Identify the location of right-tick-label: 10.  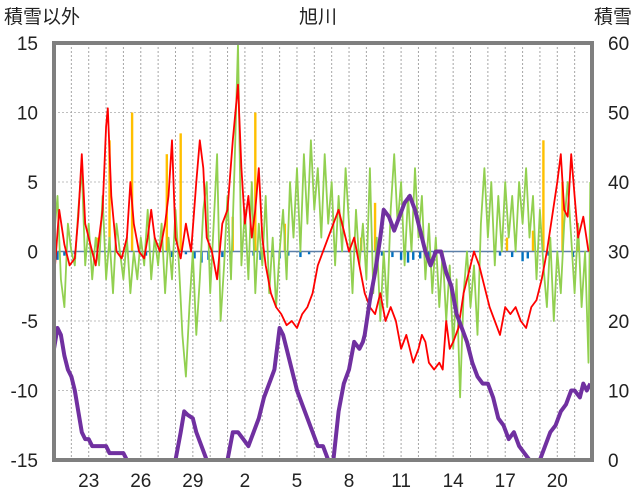
(618, 392).